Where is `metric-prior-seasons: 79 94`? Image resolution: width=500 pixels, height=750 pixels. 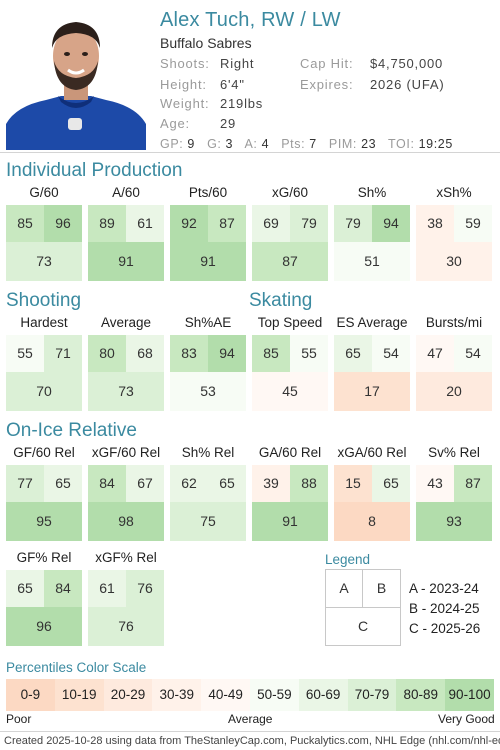 metric-prior-seasons: 79 94 is located at coordinates (372, 223).